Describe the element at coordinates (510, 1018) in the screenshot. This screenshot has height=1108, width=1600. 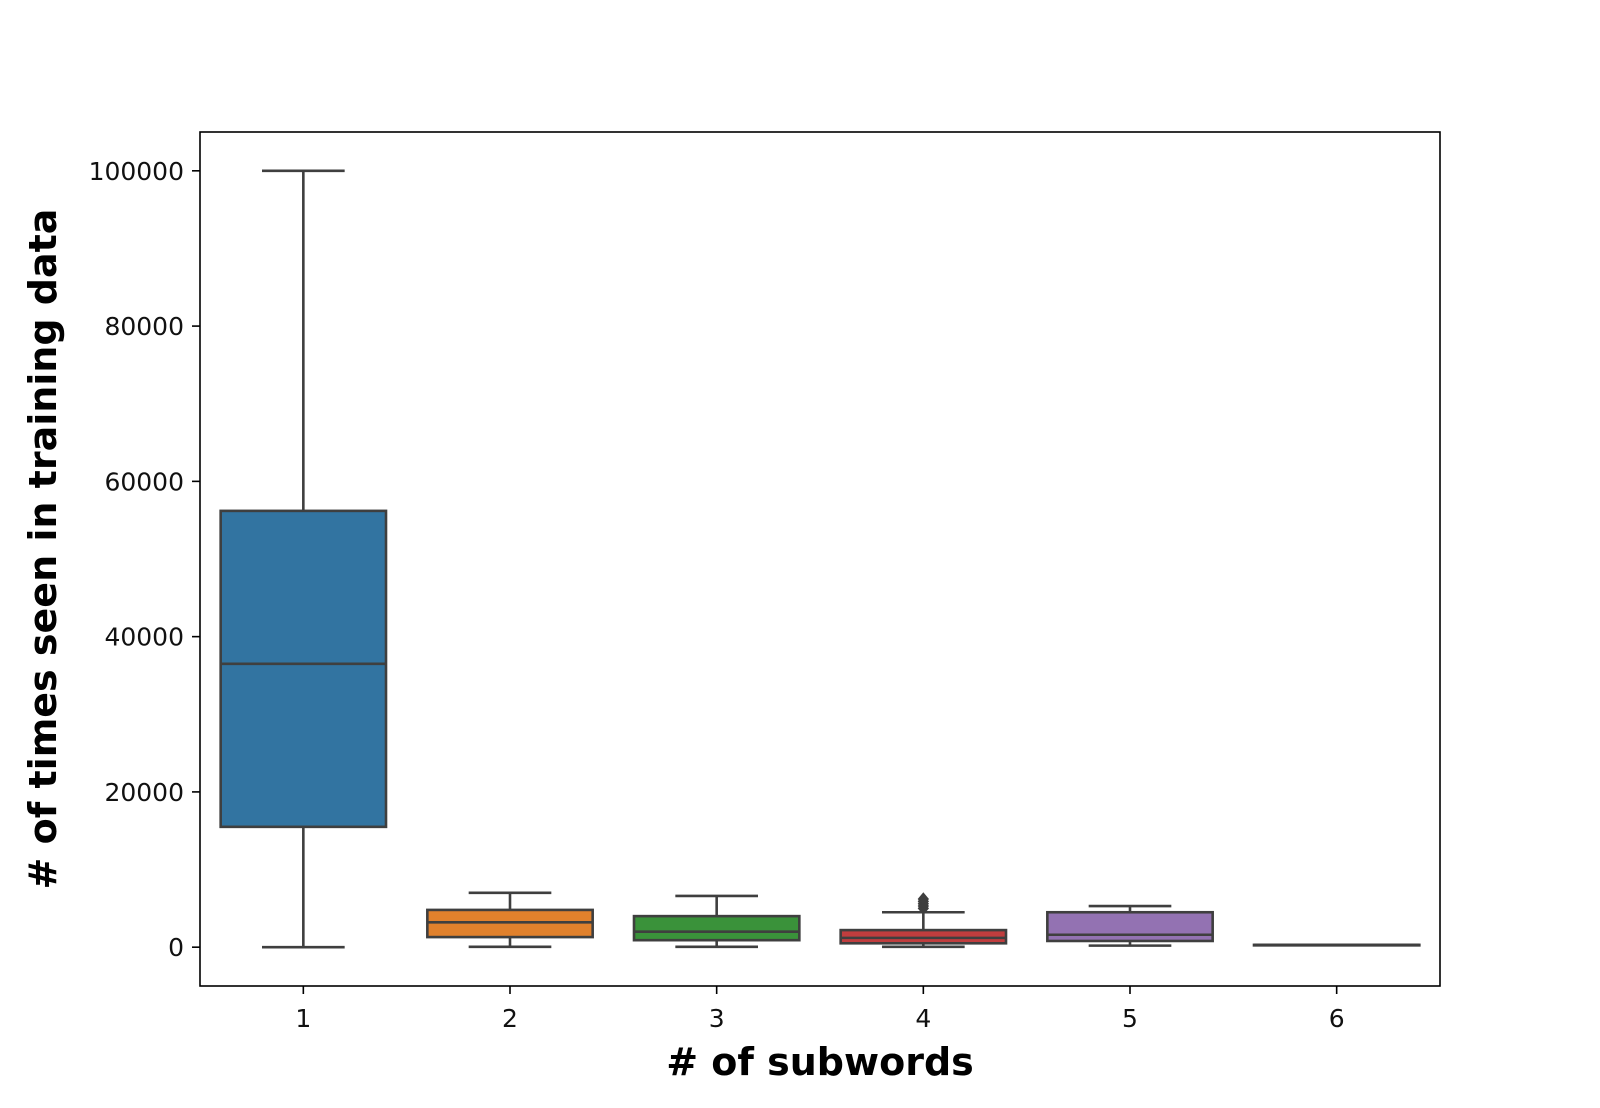
I see `x-tick-label-1: 2` at that location.